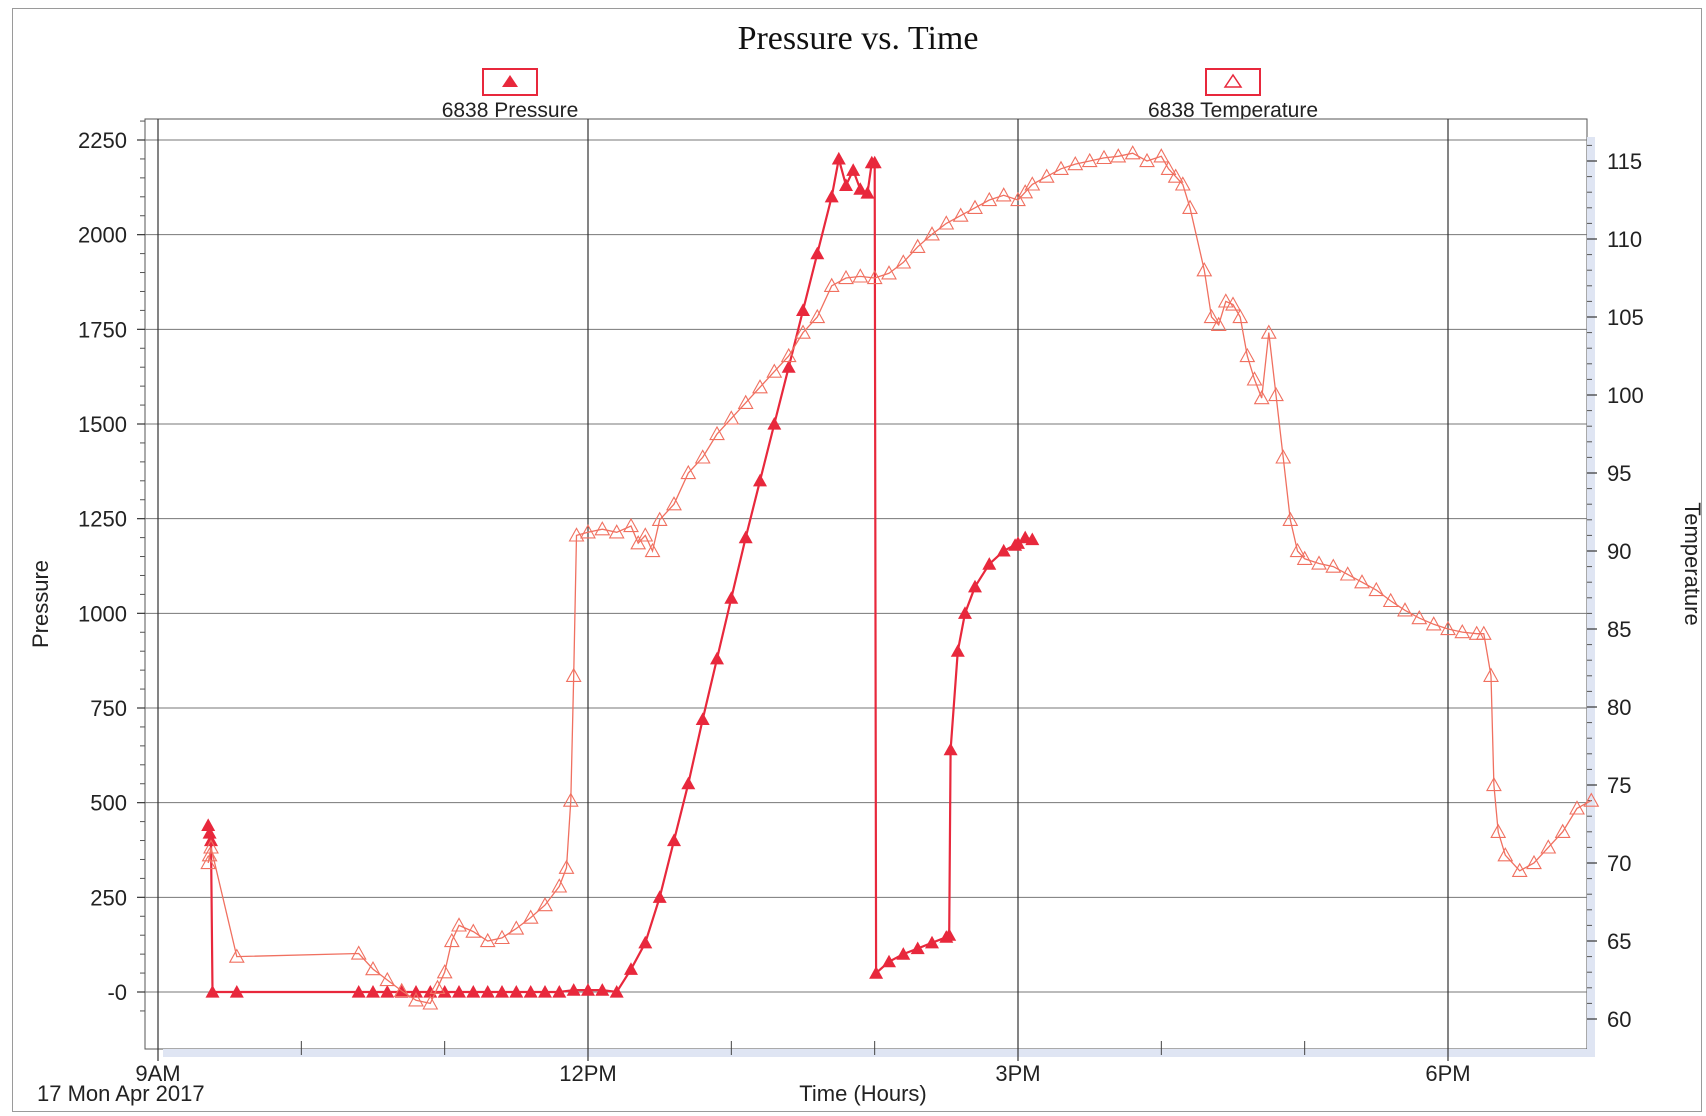  Describe the element at coordinates (108, 708) in the screenshot. I see `left-axis-tick-label: 750` at that location.